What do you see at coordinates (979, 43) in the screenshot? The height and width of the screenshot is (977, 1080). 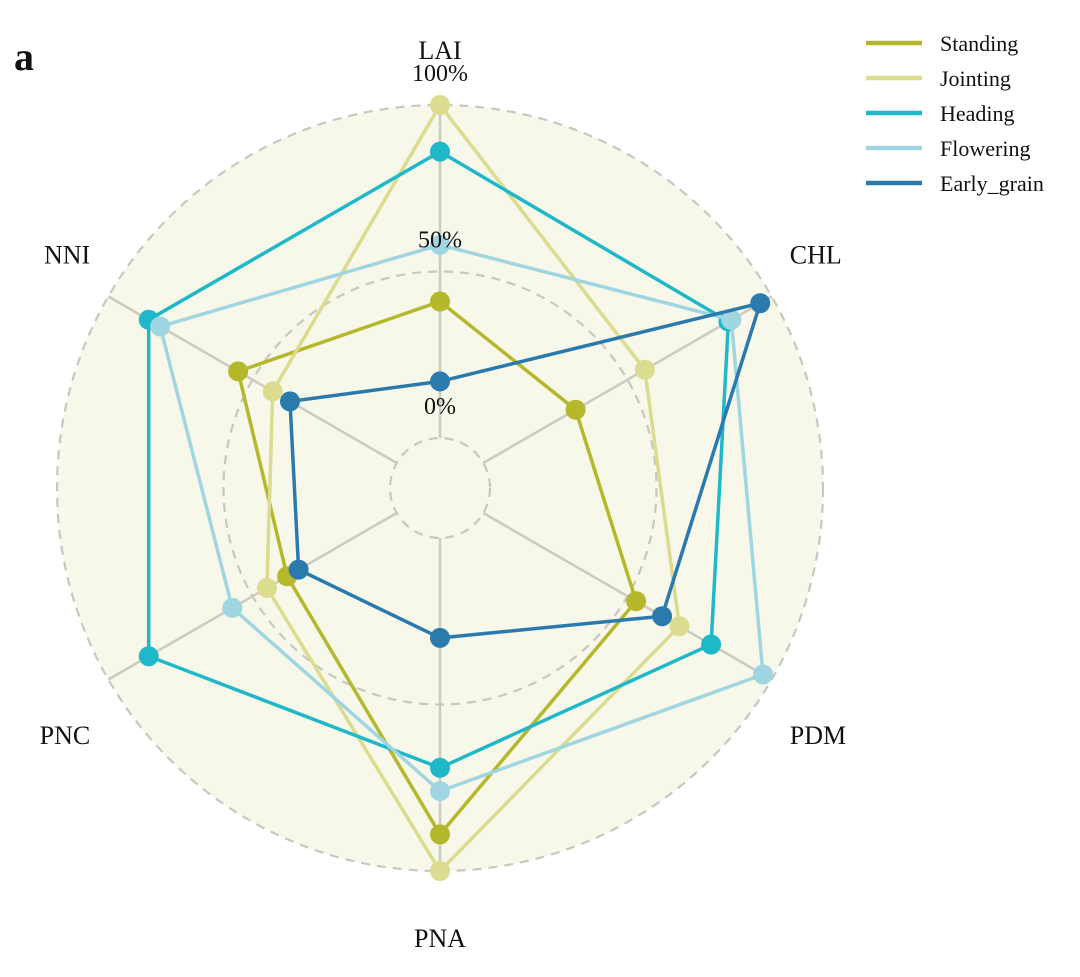 I see `legend-label: Standing` at bounding box center [979, 43].